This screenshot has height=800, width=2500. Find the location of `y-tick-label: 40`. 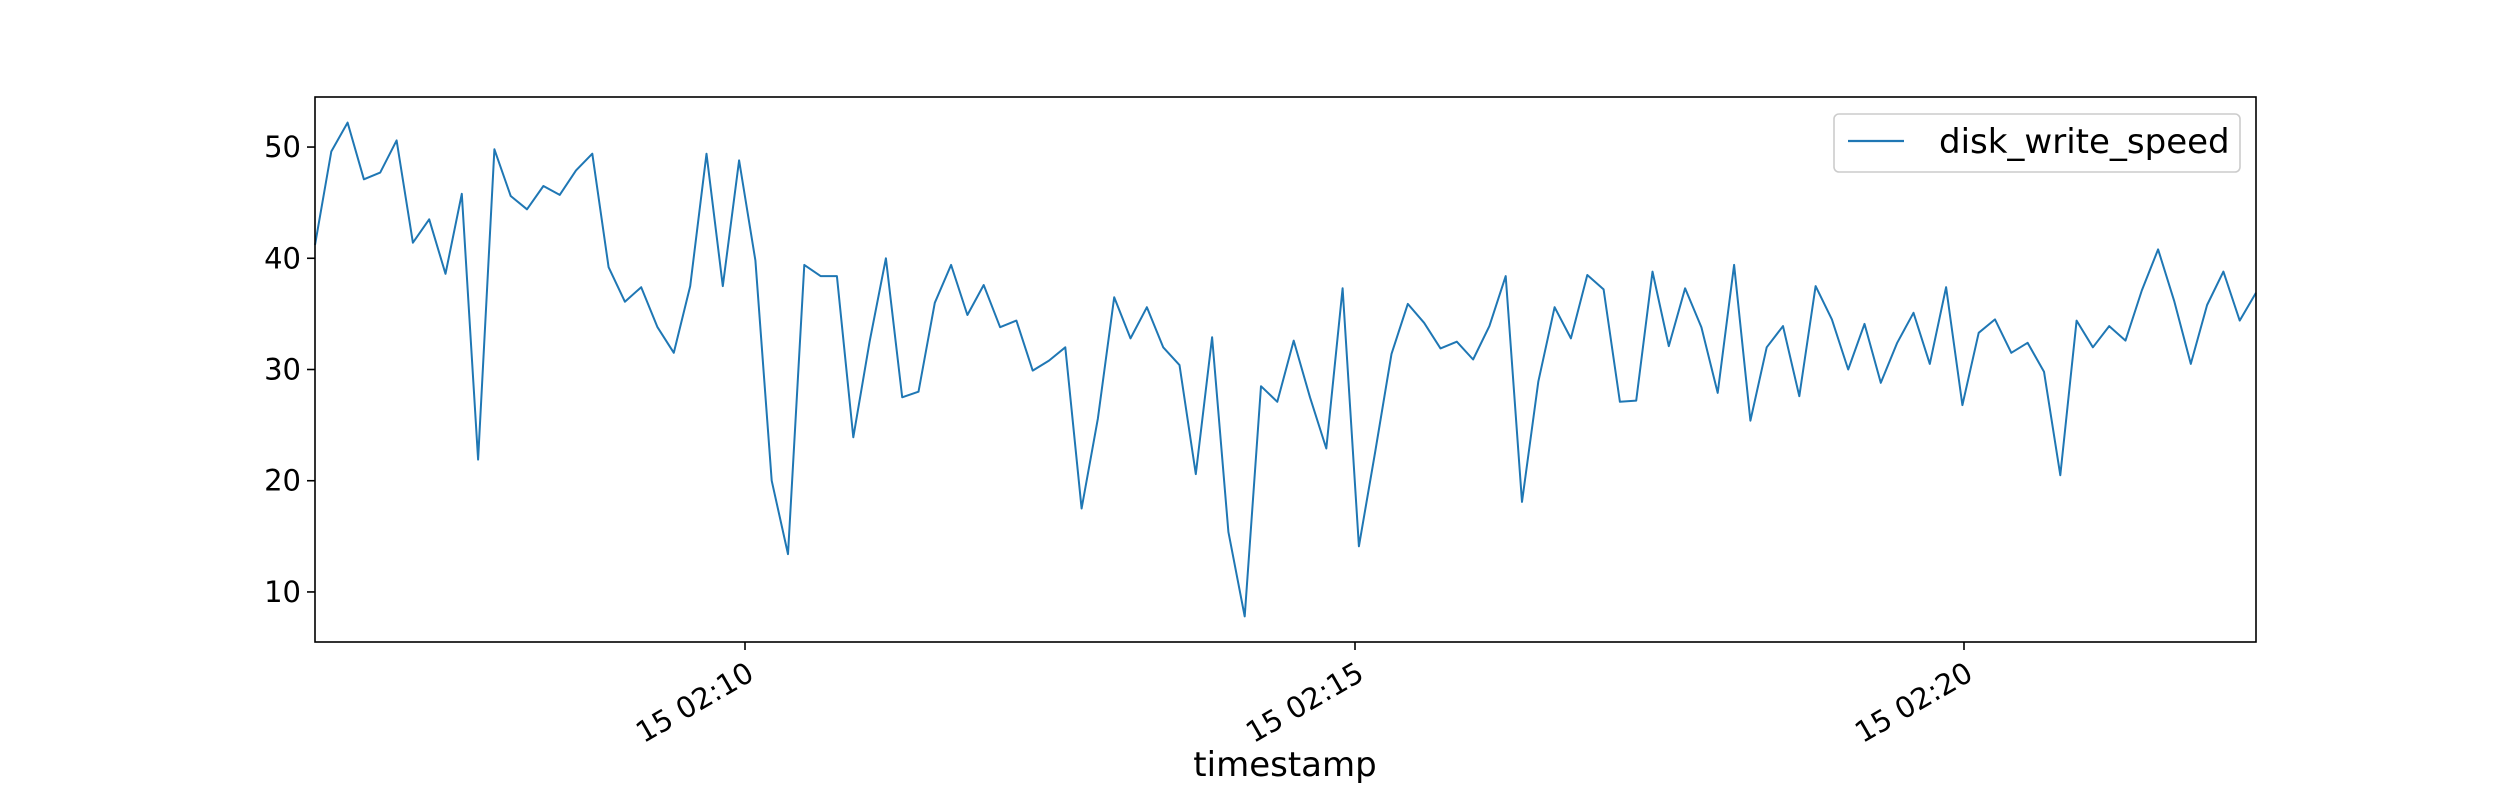

y-tick-label: 40 is located at coordinates (282, 258).